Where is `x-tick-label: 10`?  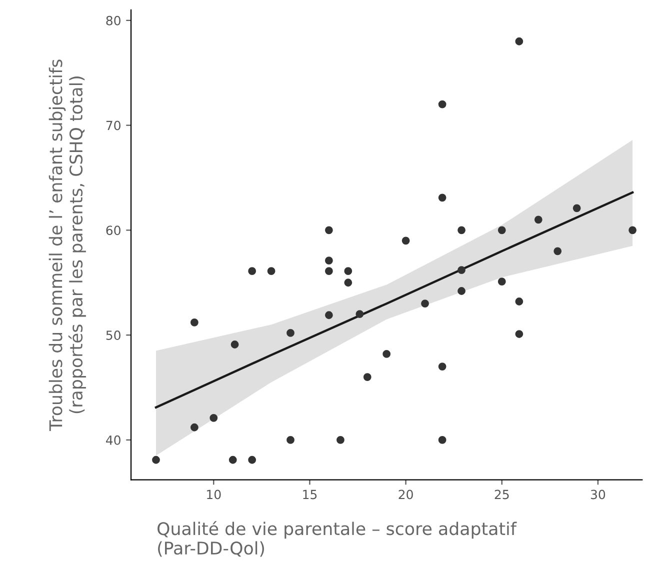
x-tick-label: 10 is located at coordinates (214, 495).